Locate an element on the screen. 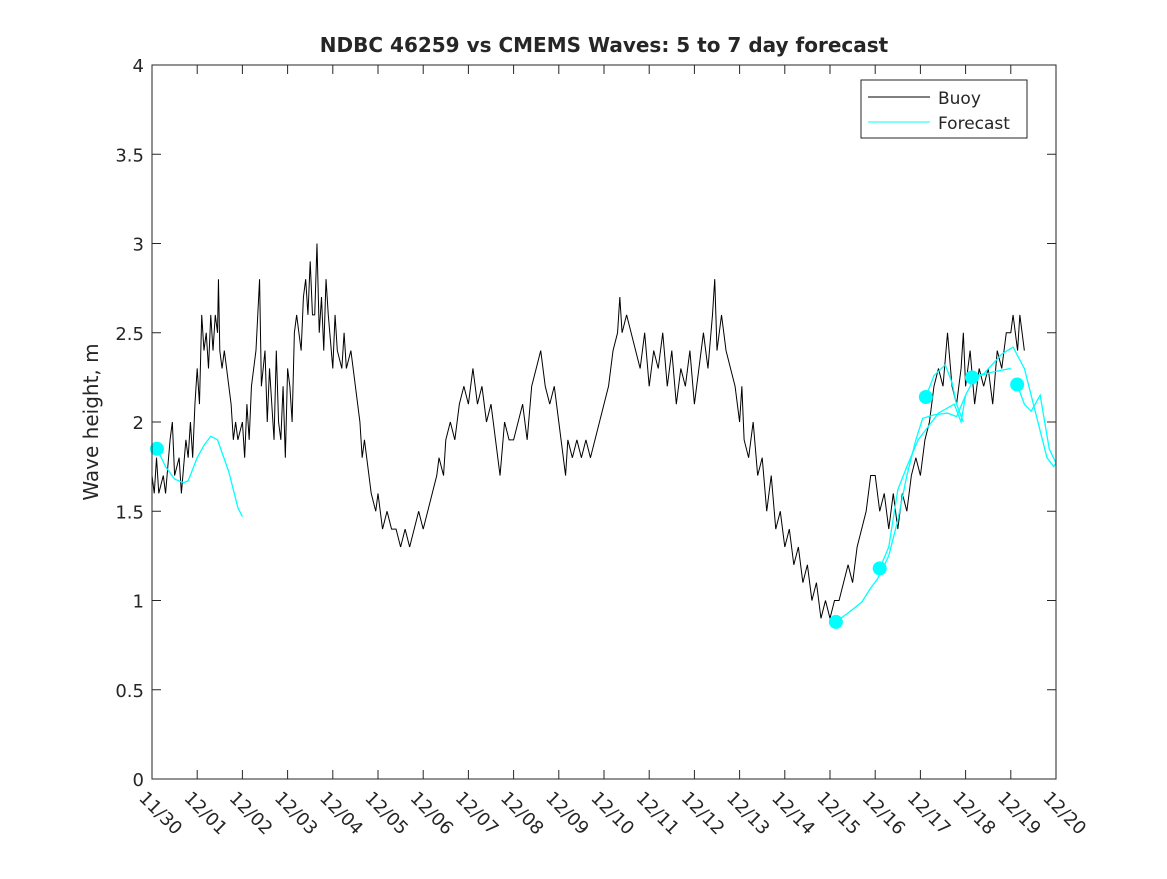  y-tick-label: 2 is located at coordinates (138, 423).